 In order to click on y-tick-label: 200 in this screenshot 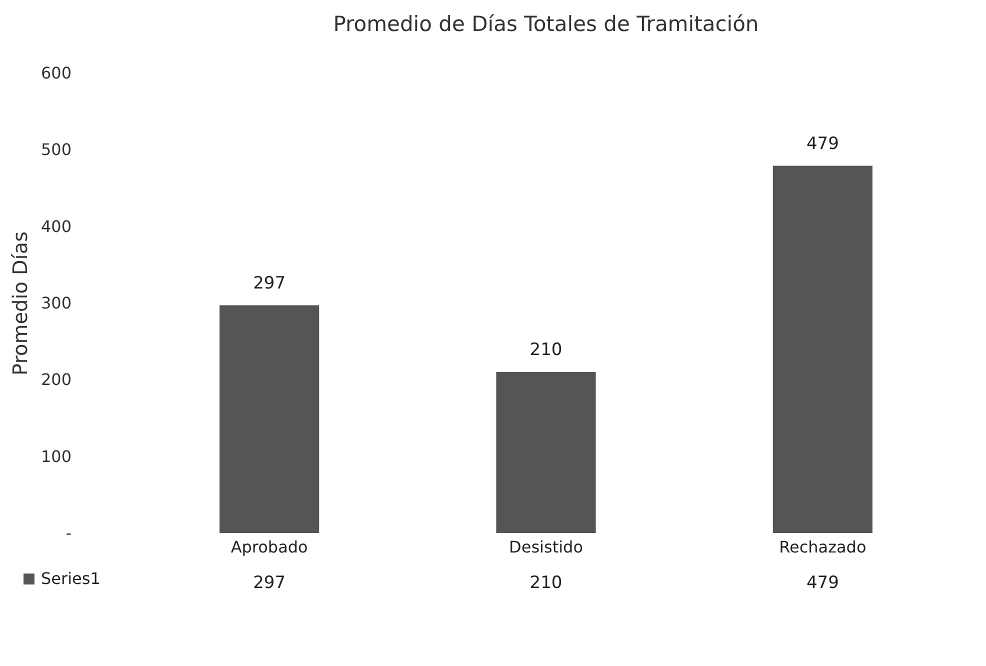, I will do `click(56, 380)`.